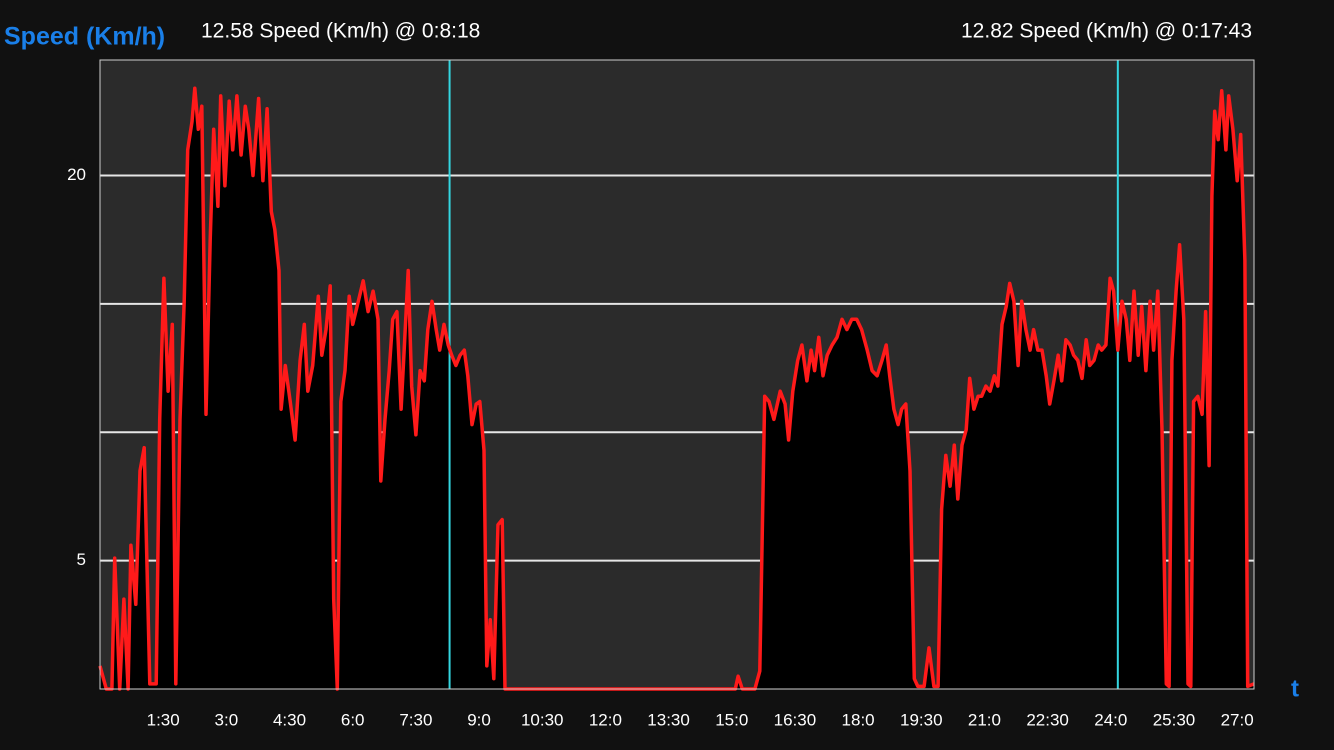 Image resolution: width=1334 pixels, height=750 pixels. What do you see at coordinates (921, 719) in the screenshot?
I see `x-tick-label: 19:30` at bounding box center [921, 719].